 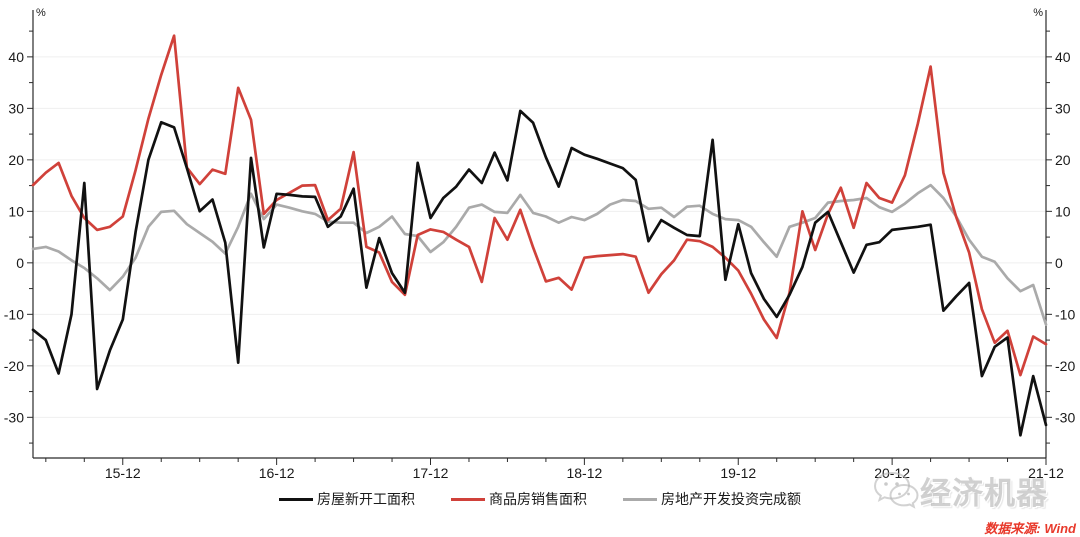 I want to click on legend-item-sales-area: 商品房销售面积, so click(x=519, y=499).